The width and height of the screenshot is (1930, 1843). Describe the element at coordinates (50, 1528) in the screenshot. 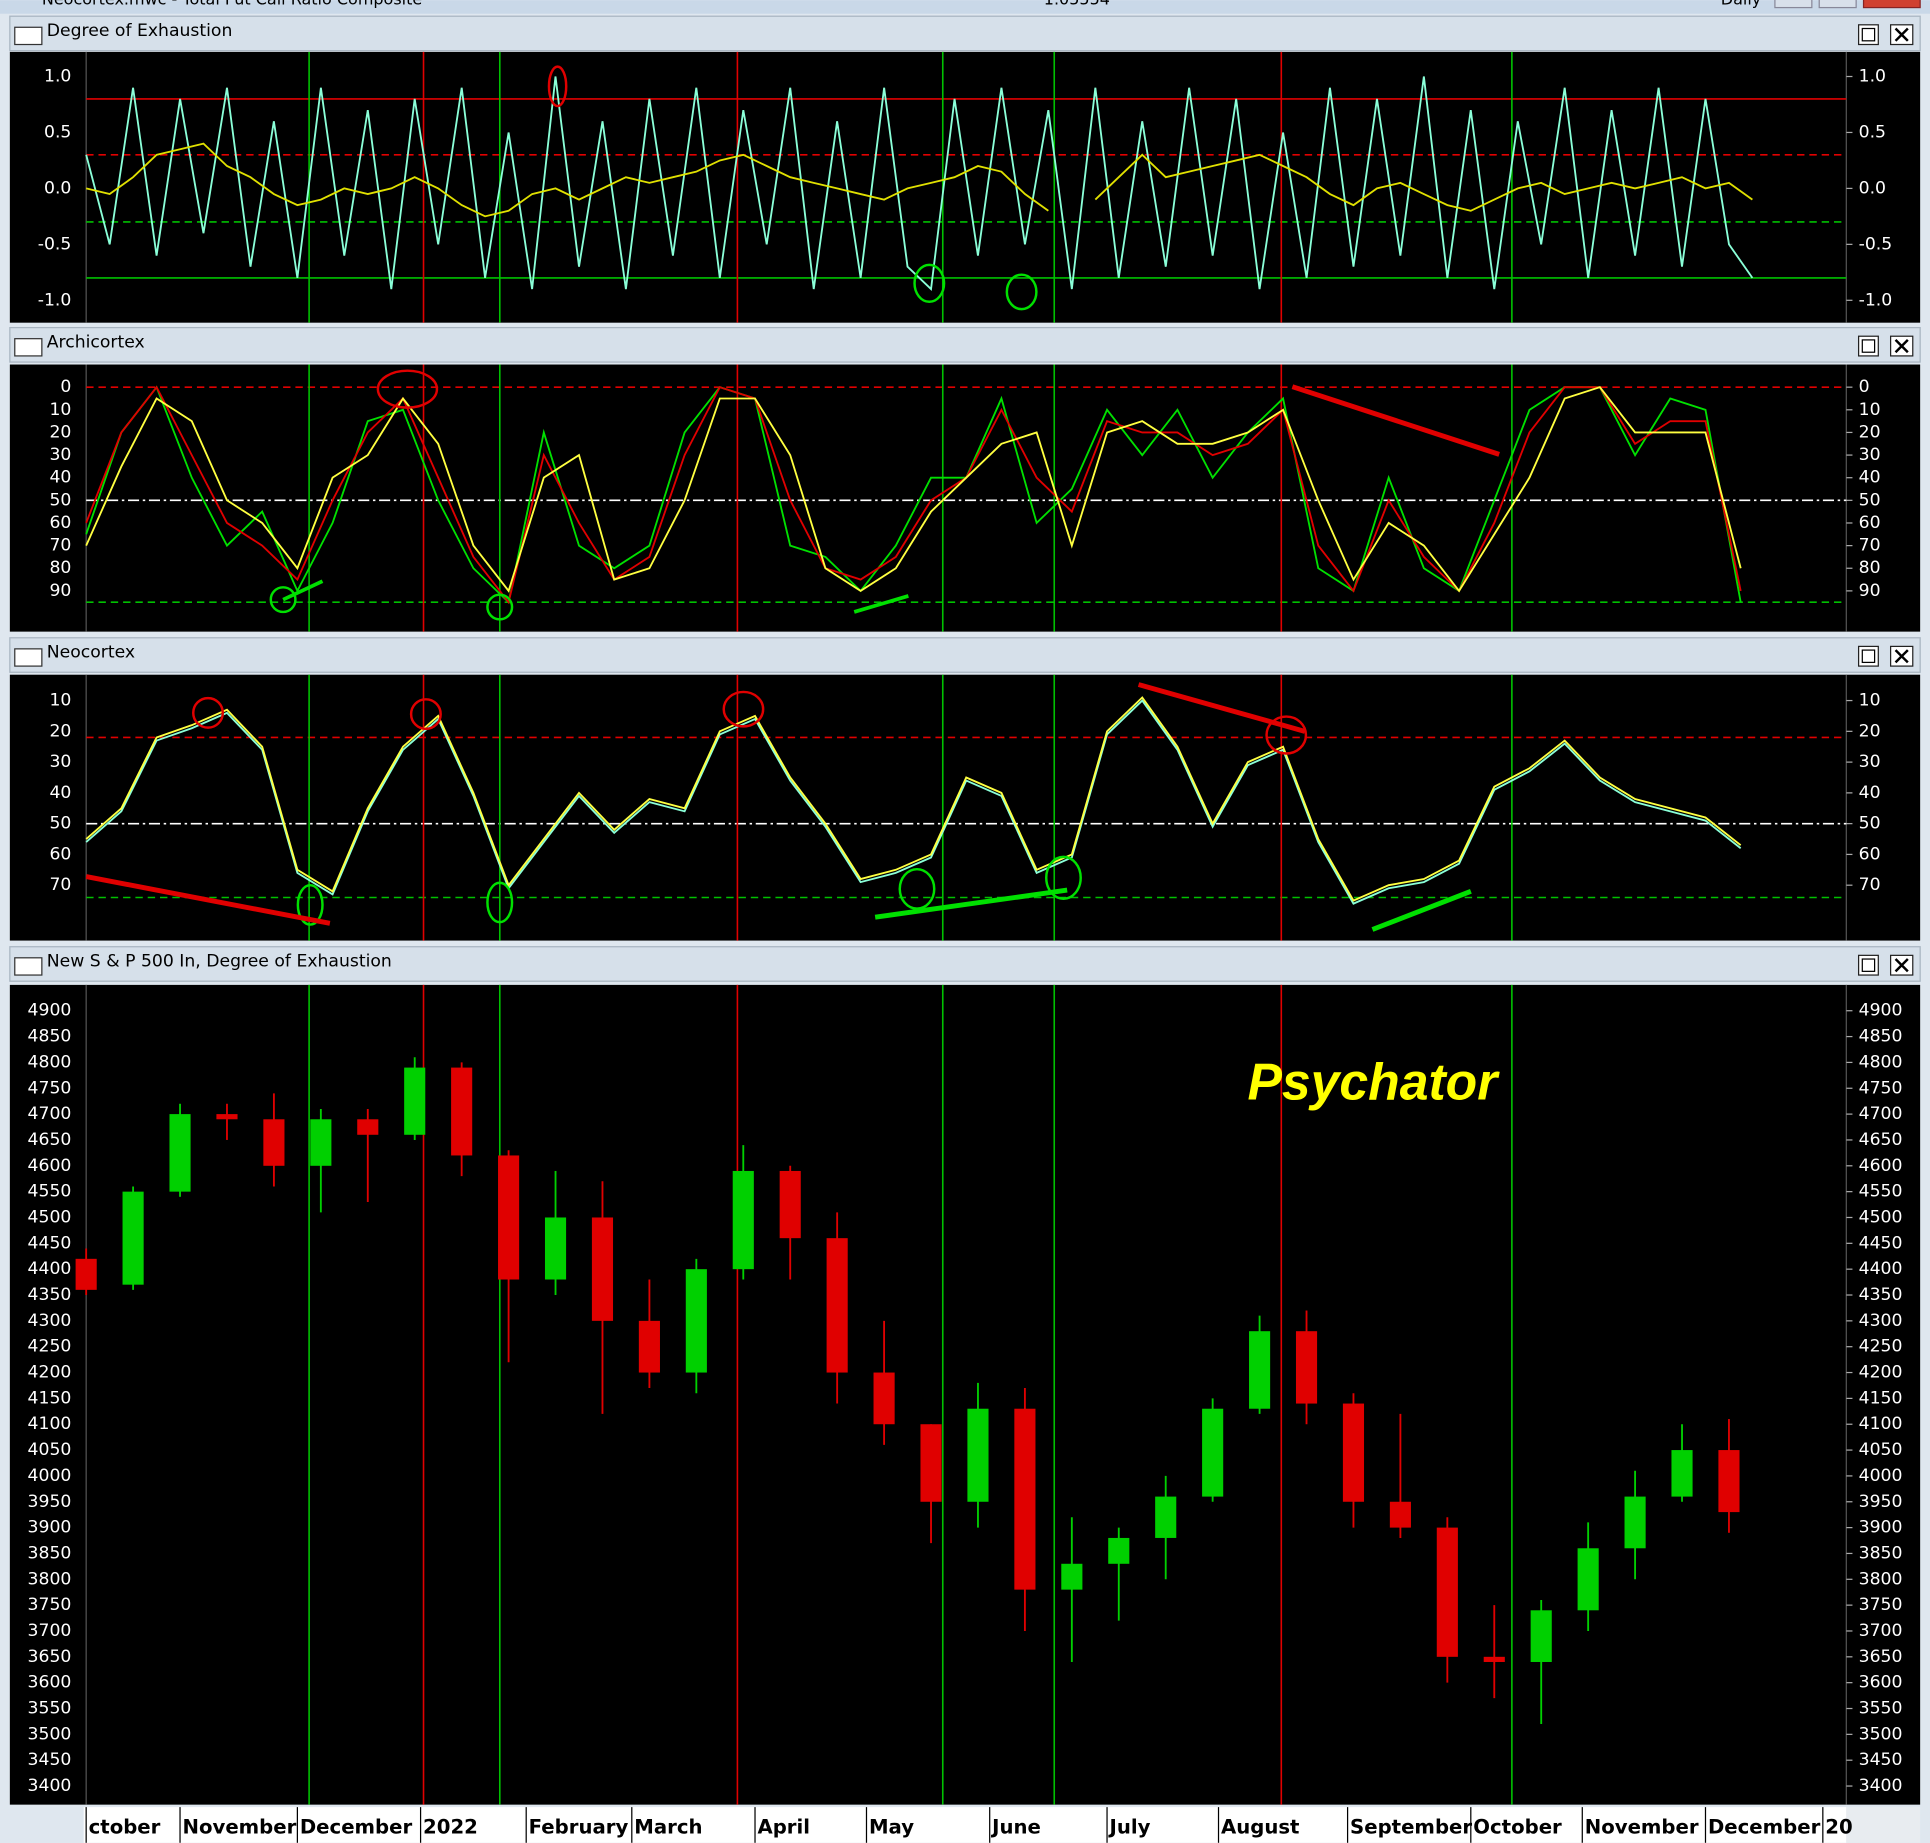

I see `y-tick-label: 3900` at that location.